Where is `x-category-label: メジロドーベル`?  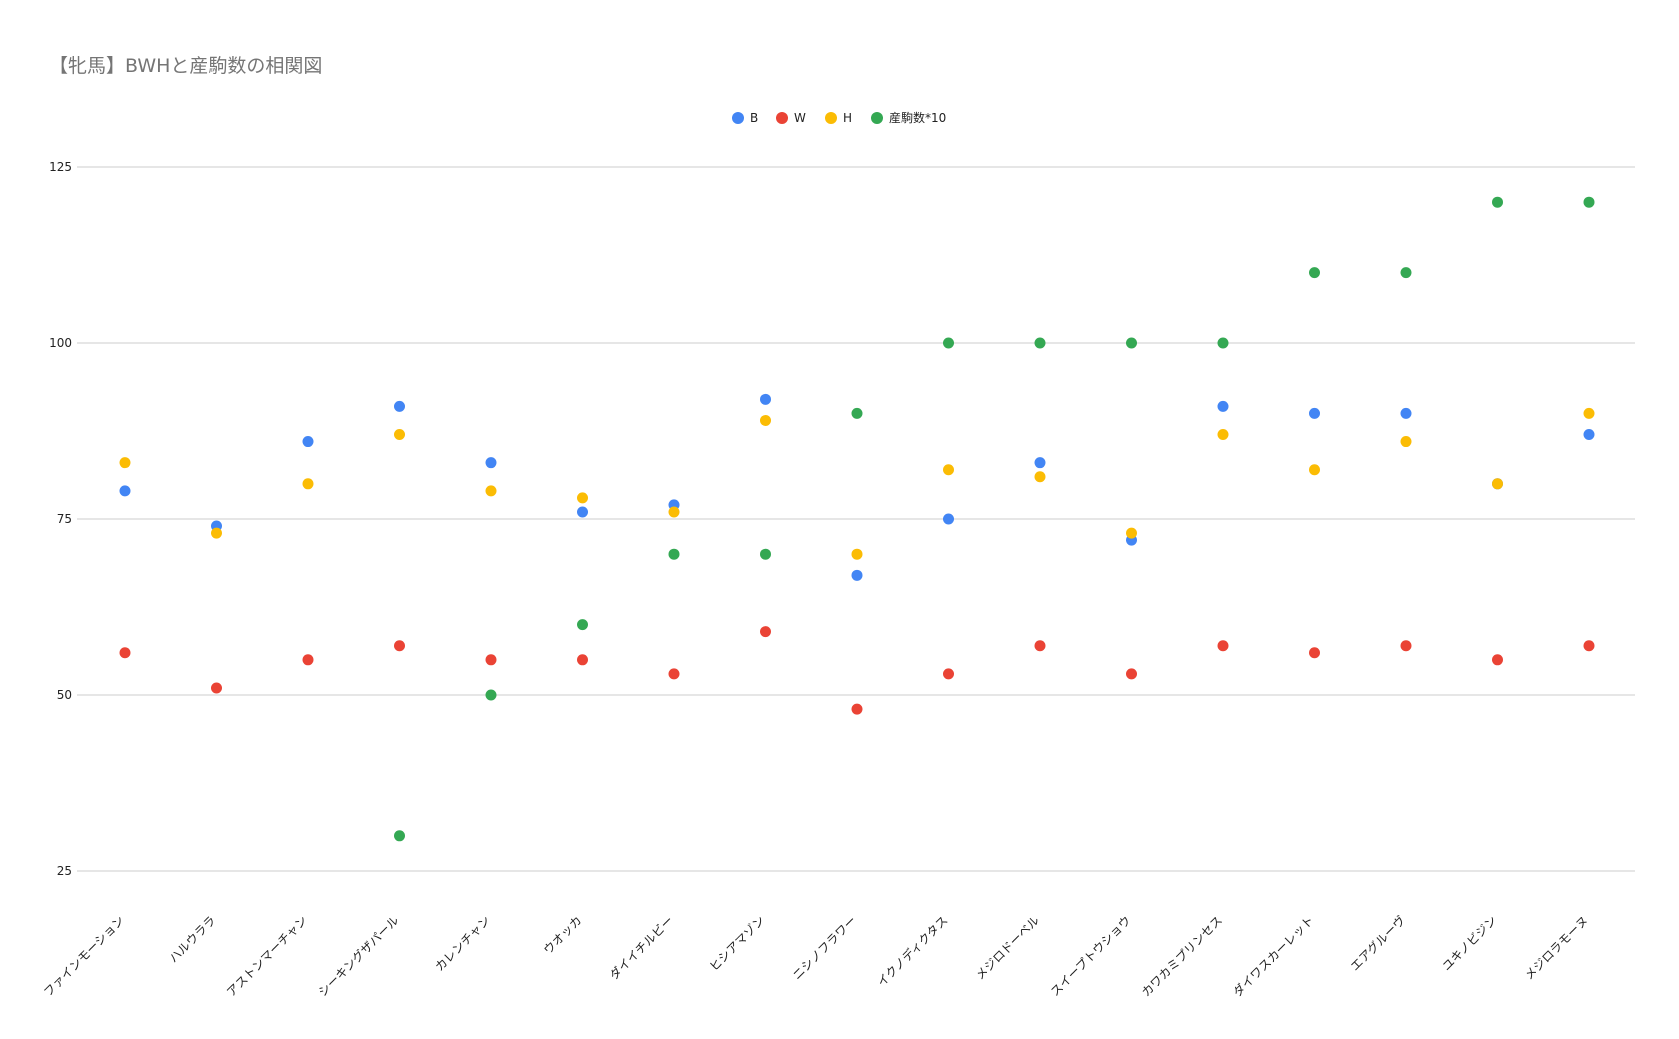
x-category-label: メジロドーベル is located at coordinates (1007, 947).